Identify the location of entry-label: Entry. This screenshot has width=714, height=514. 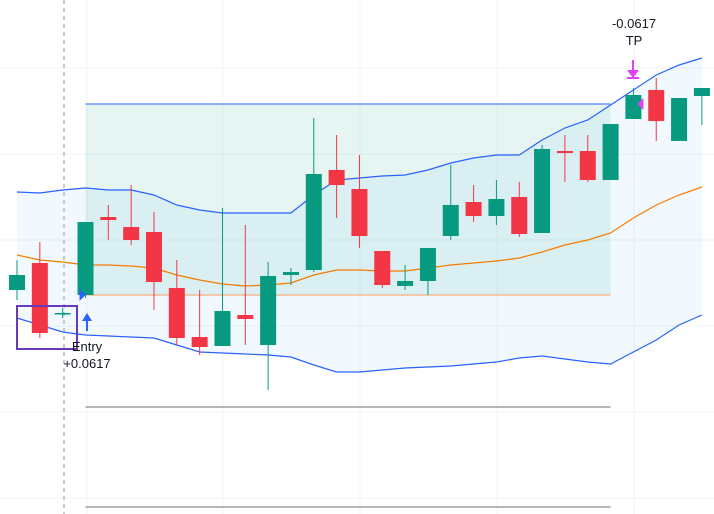
(87, 346).